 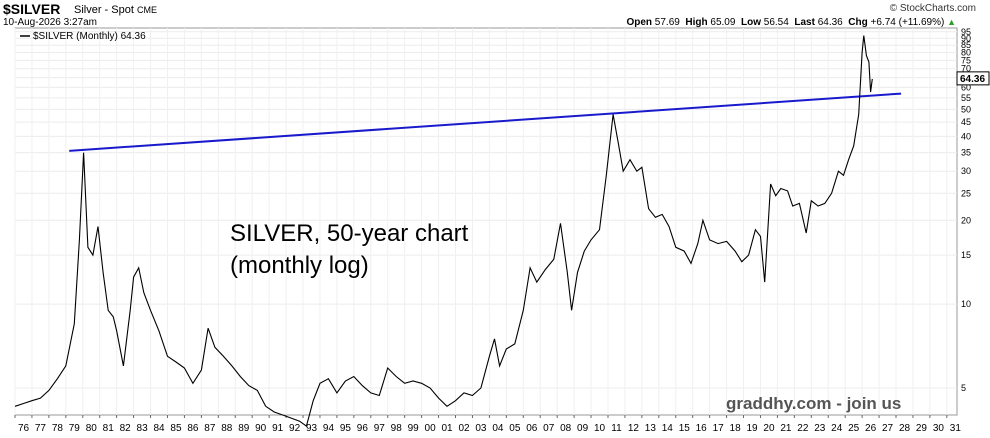 I want to click on y-tick-label: 80, so click(x=966, y=53).